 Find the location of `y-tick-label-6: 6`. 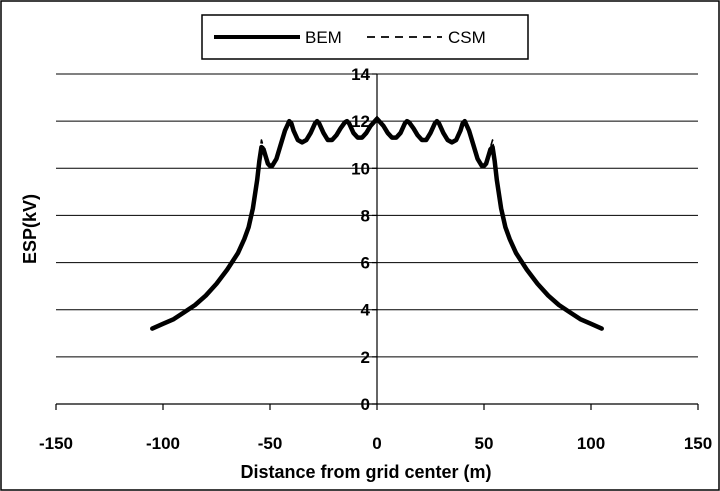

y-tick-label-6: 6 is located at coordinates (365, 263).